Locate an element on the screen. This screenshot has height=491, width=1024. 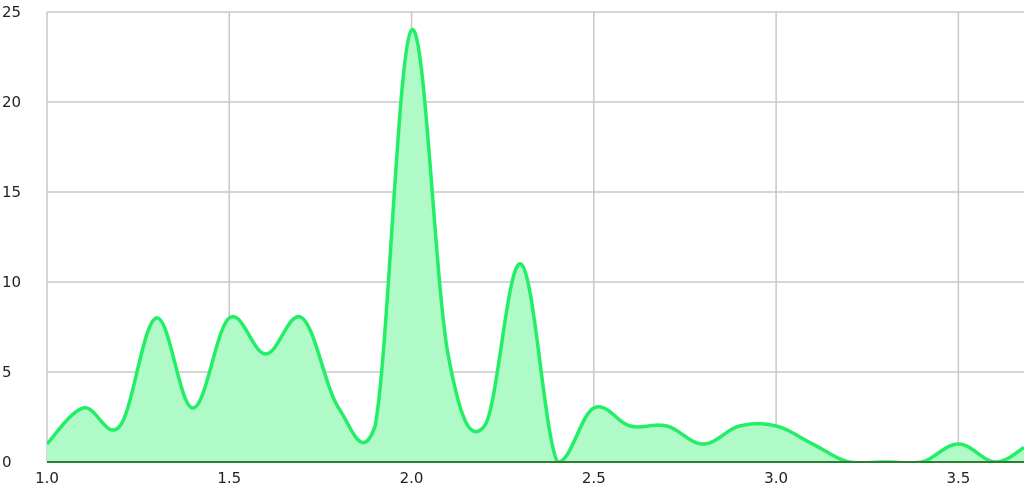
x-tick-label: 1.0 is located at coordinates (47, 478).